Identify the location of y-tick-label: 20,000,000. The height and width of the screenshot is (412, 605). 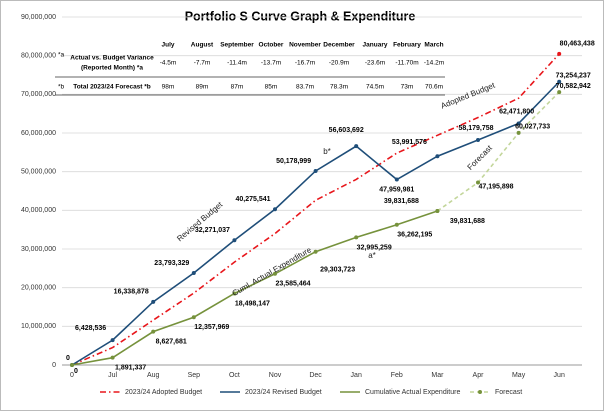
(38, 288).